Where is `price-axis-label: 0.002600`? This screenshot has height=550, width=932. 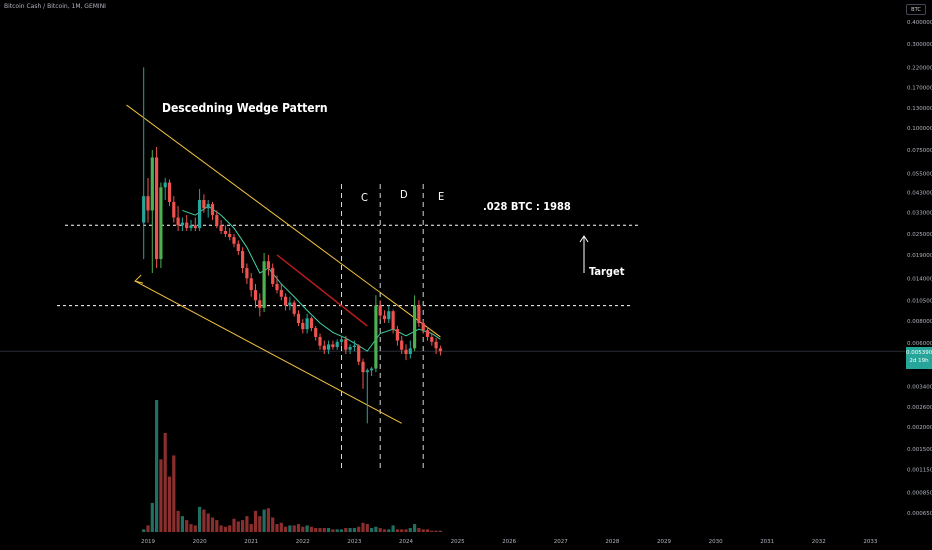
price-axis-label: 0.002600 is located at coordinates (919, 408).